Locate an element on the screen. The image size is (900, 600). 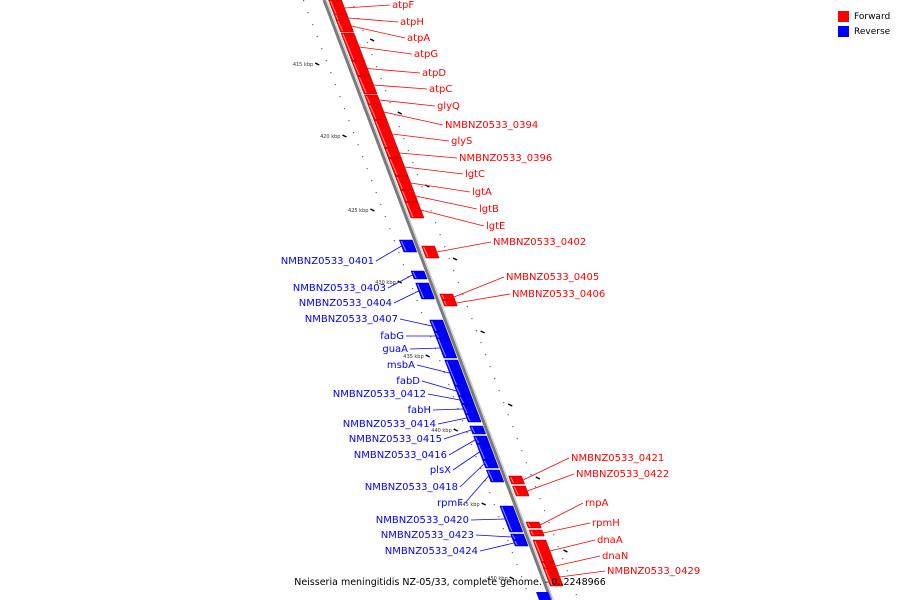
gene-label-glys: glyS is located at coordinates (461, 141).